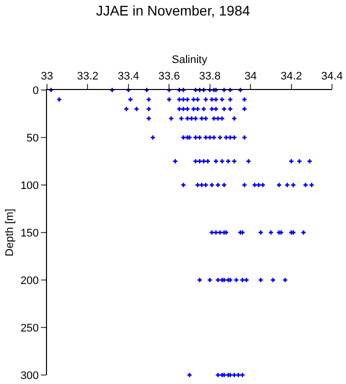 The height and width of the screenshot is (384, 346). I want to click on y-tick-label: 150, so click(29, 233).